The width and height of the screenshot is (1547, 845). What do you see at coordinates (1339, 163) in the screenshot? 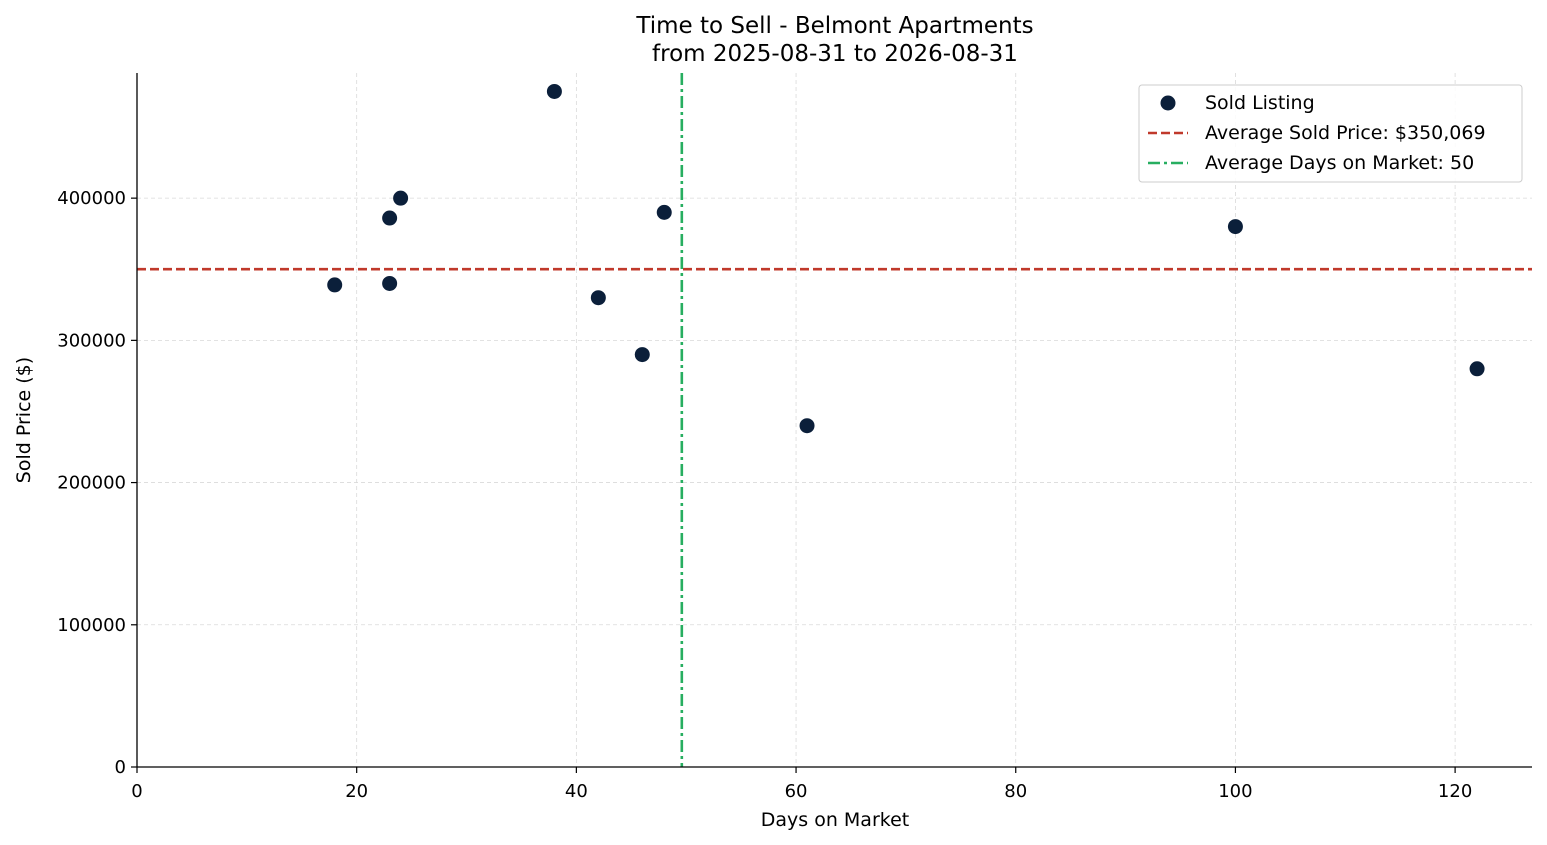
I see `legend-label-average-days: Average Days on Market: 50` at bounding box center [1339, 163].